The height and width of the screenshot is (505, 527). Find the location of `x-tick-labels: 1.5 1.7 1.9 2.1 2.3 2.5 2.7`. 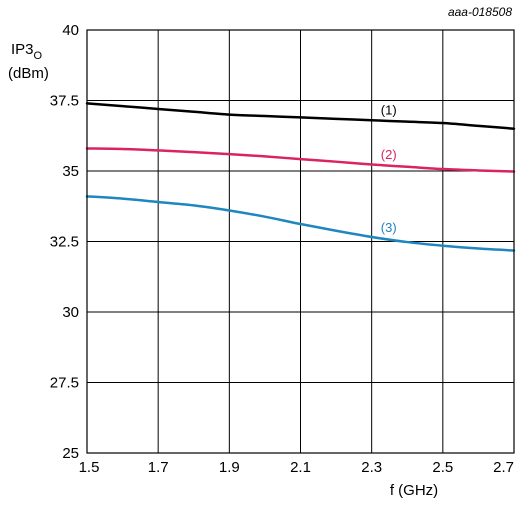

x-tick-labels: 1.5 1.7 1.9 2.1 2.3 2.5 2.7 is located at coordinates (296, 467).